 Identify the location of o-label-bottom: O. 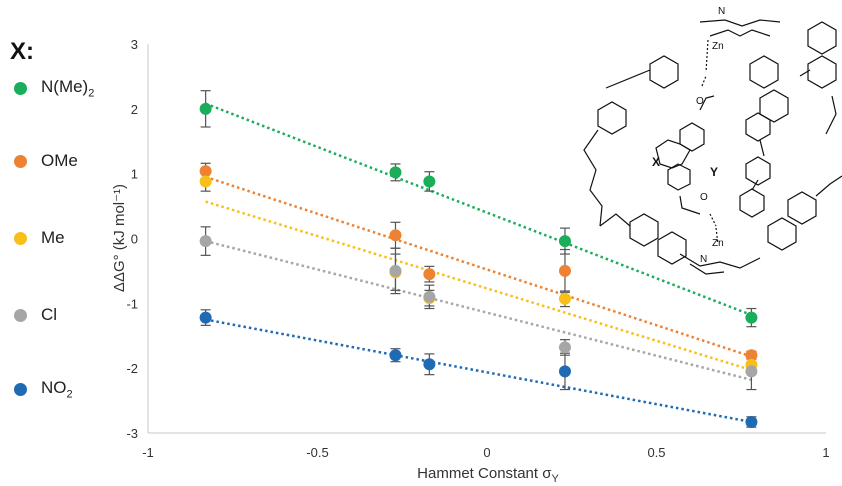
(704, 197).